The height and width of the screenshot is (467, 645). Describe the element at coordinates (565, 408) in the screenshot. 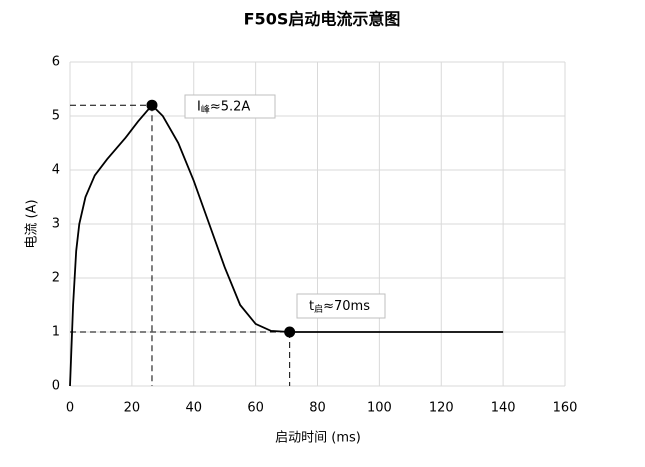

I see `x-tick-label: 160` at that location.